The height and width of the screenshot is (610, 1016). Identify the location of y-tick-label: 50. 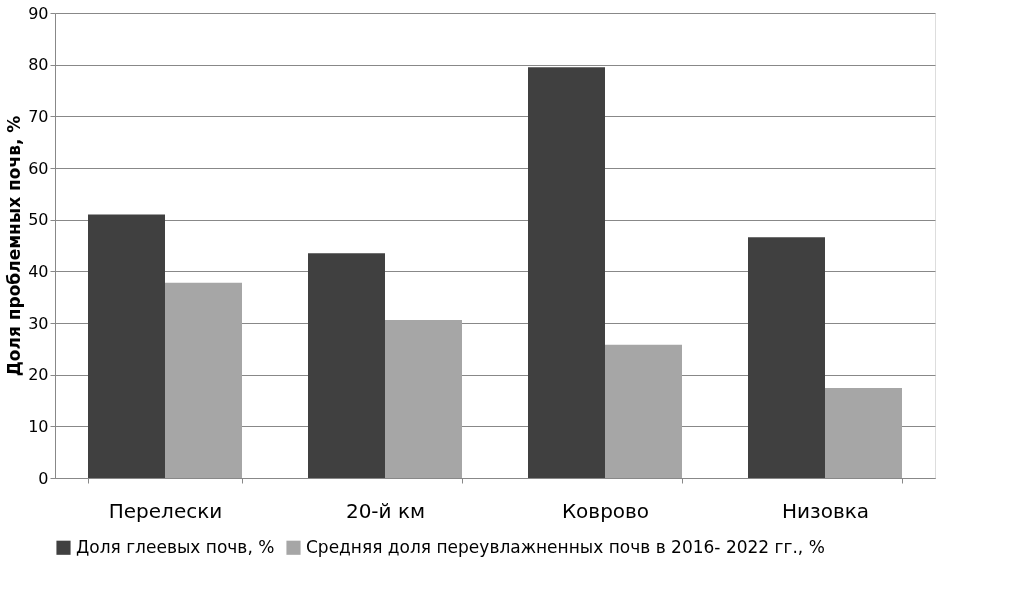
(38, 220).